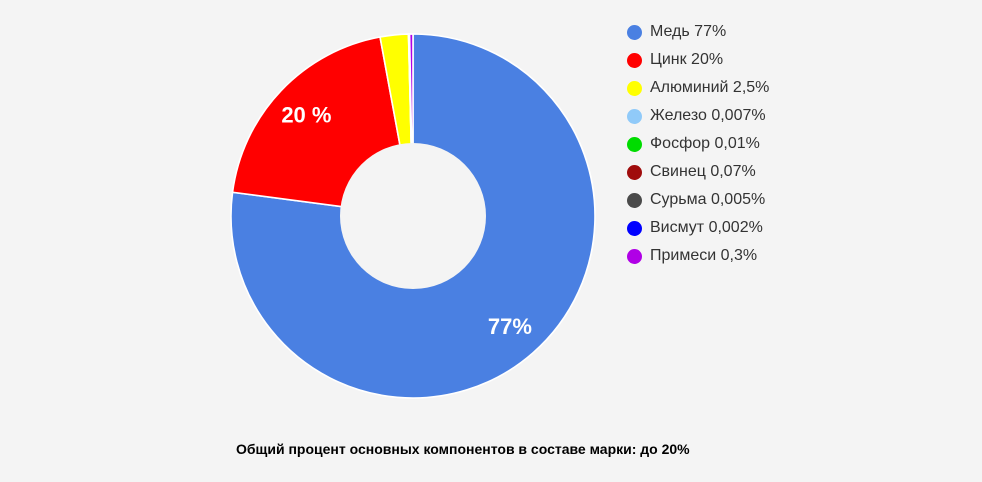  I want to click on legend-label: Примеси 0,3%, so click(704, 255).